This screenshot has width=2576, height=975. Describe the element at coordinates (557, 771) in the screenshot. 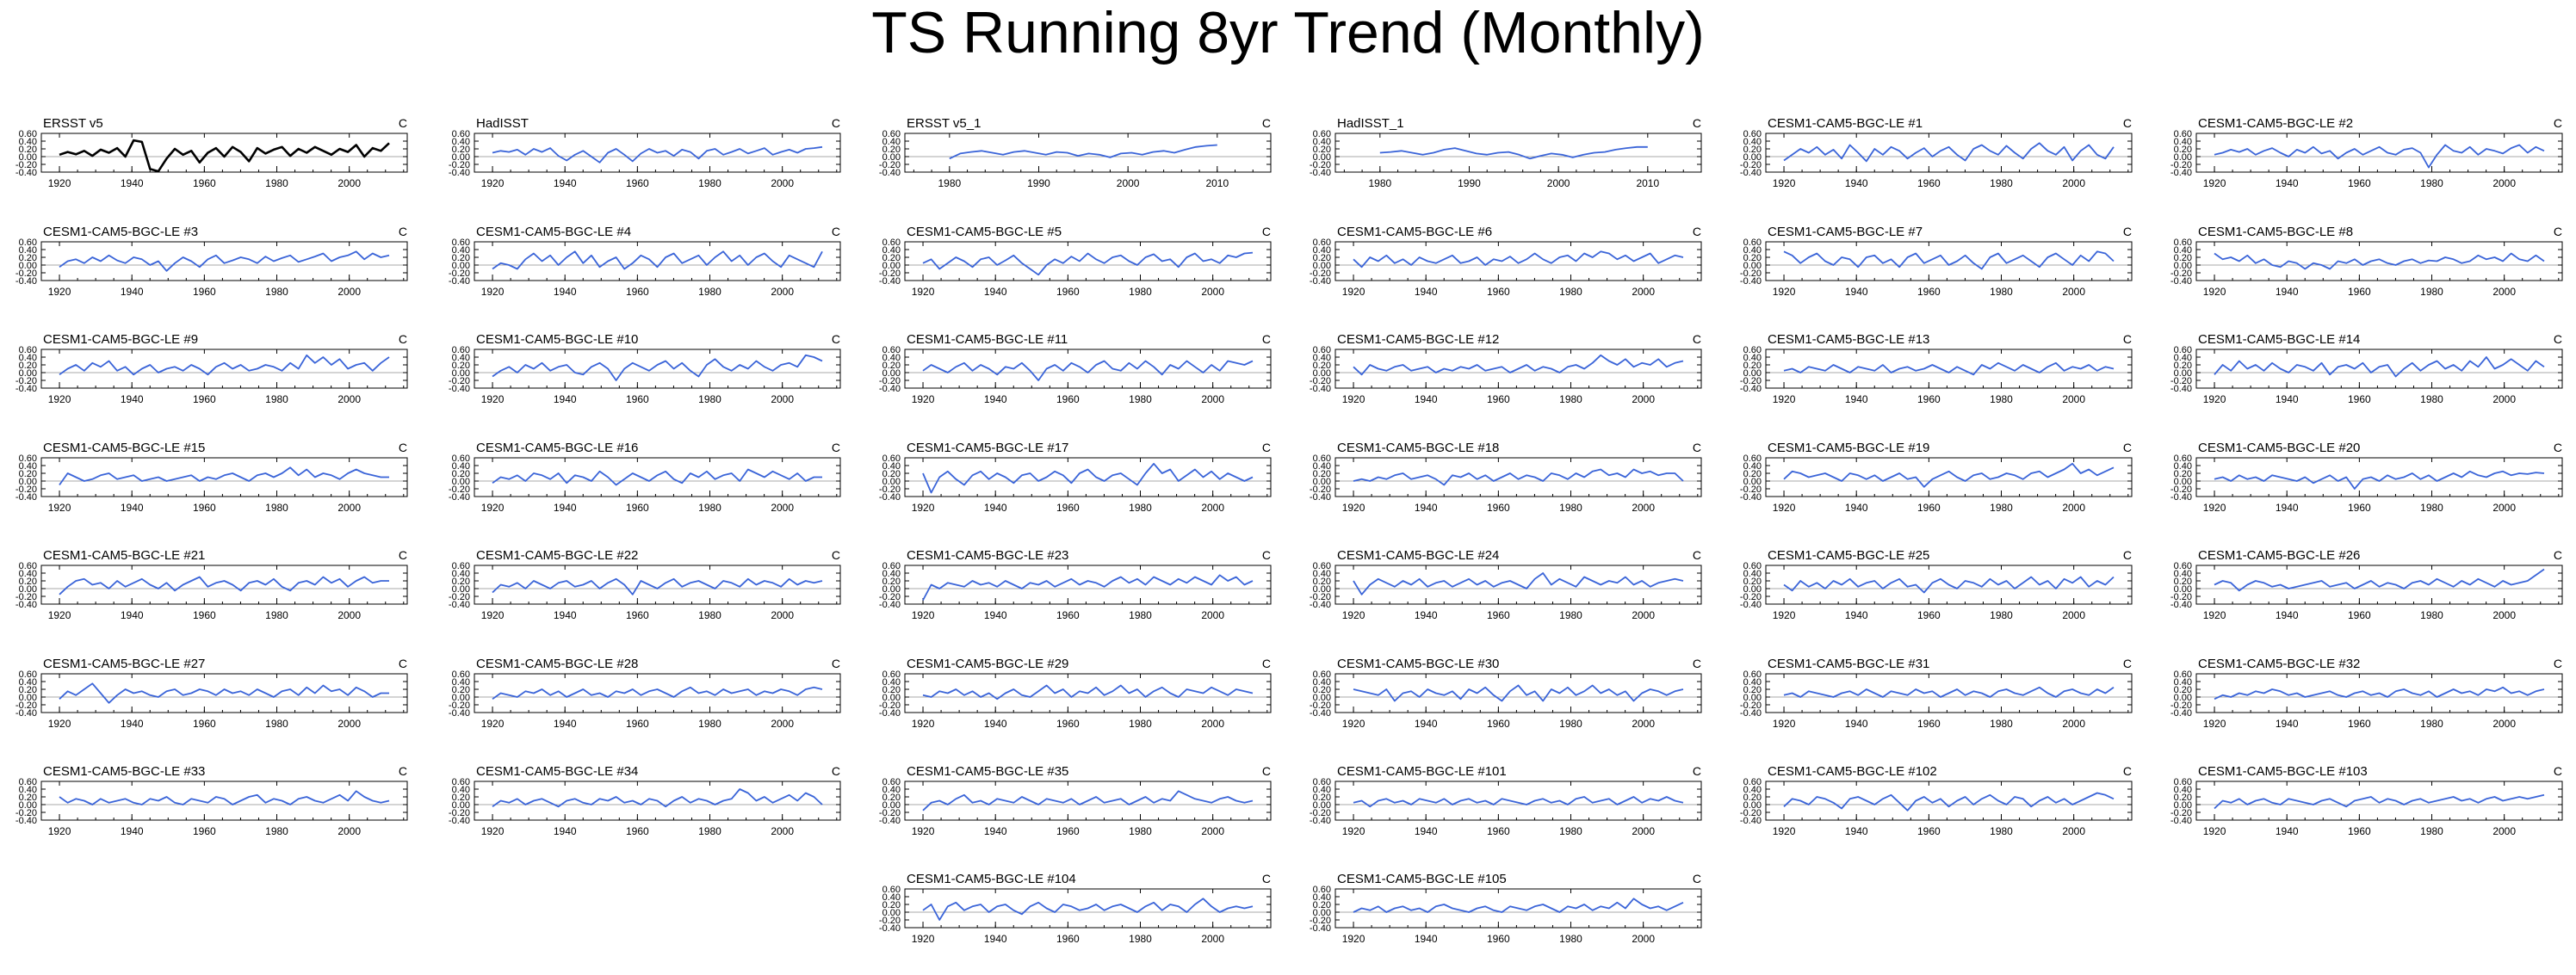

I see `panel-title: CESM1-CAM5-BGC-LE #34` at that location.